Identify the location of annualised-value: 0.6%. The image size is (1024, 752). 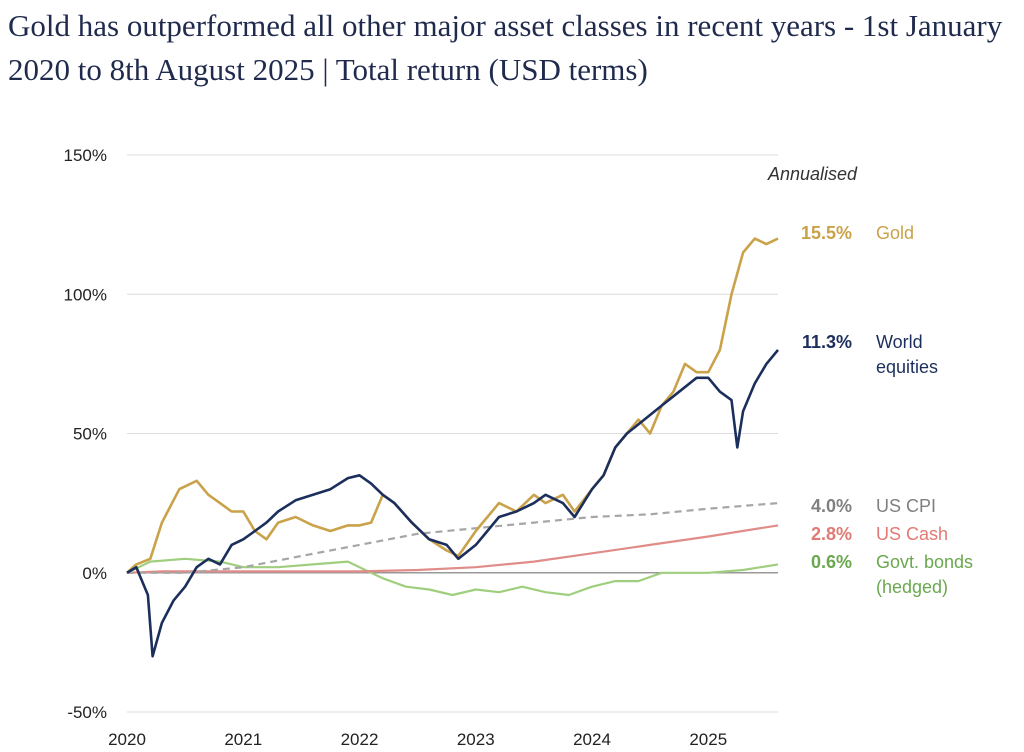
(831, 562).